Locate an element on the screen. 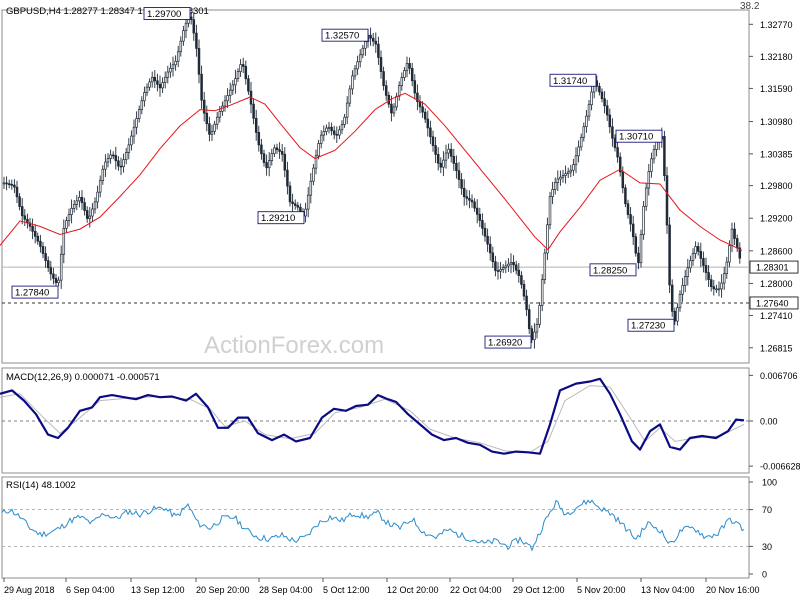 Image resolution: width=800 pixels, height=600 pixels. rsi-y-tick-label: 0 is located at coordinates (764, 575).